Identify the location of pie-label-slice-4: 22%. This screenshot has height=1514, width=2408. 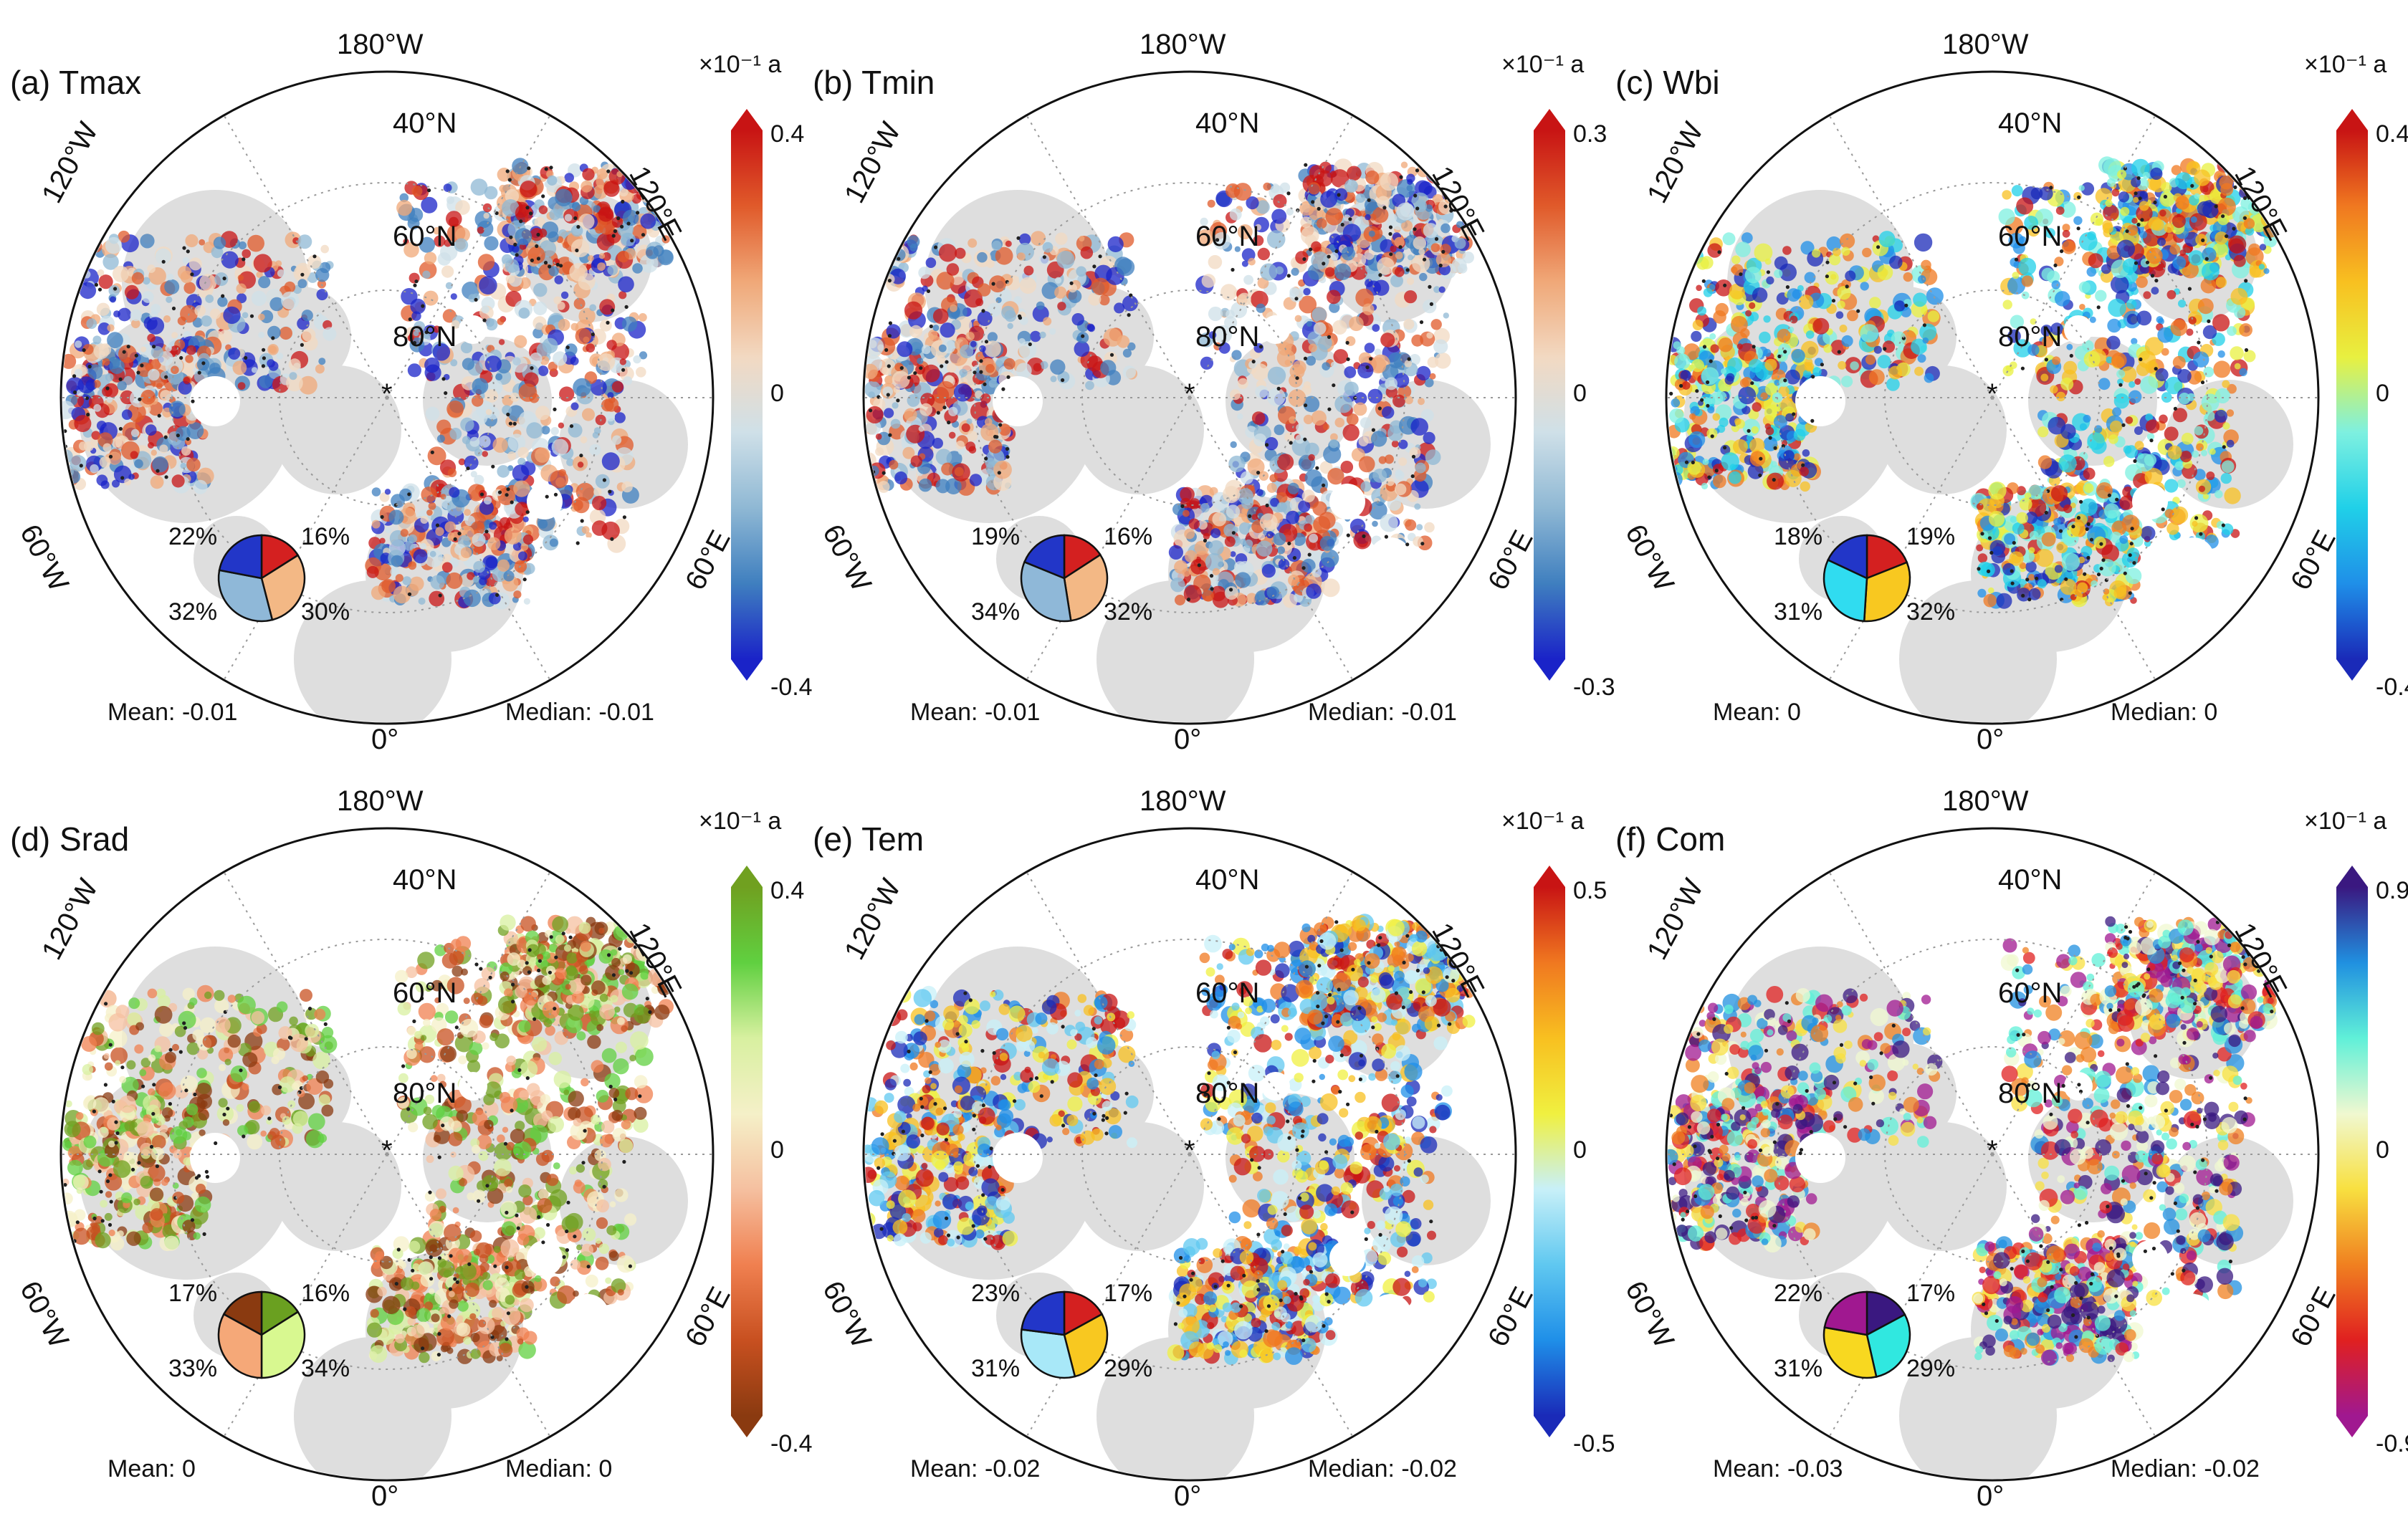
(193, 536).